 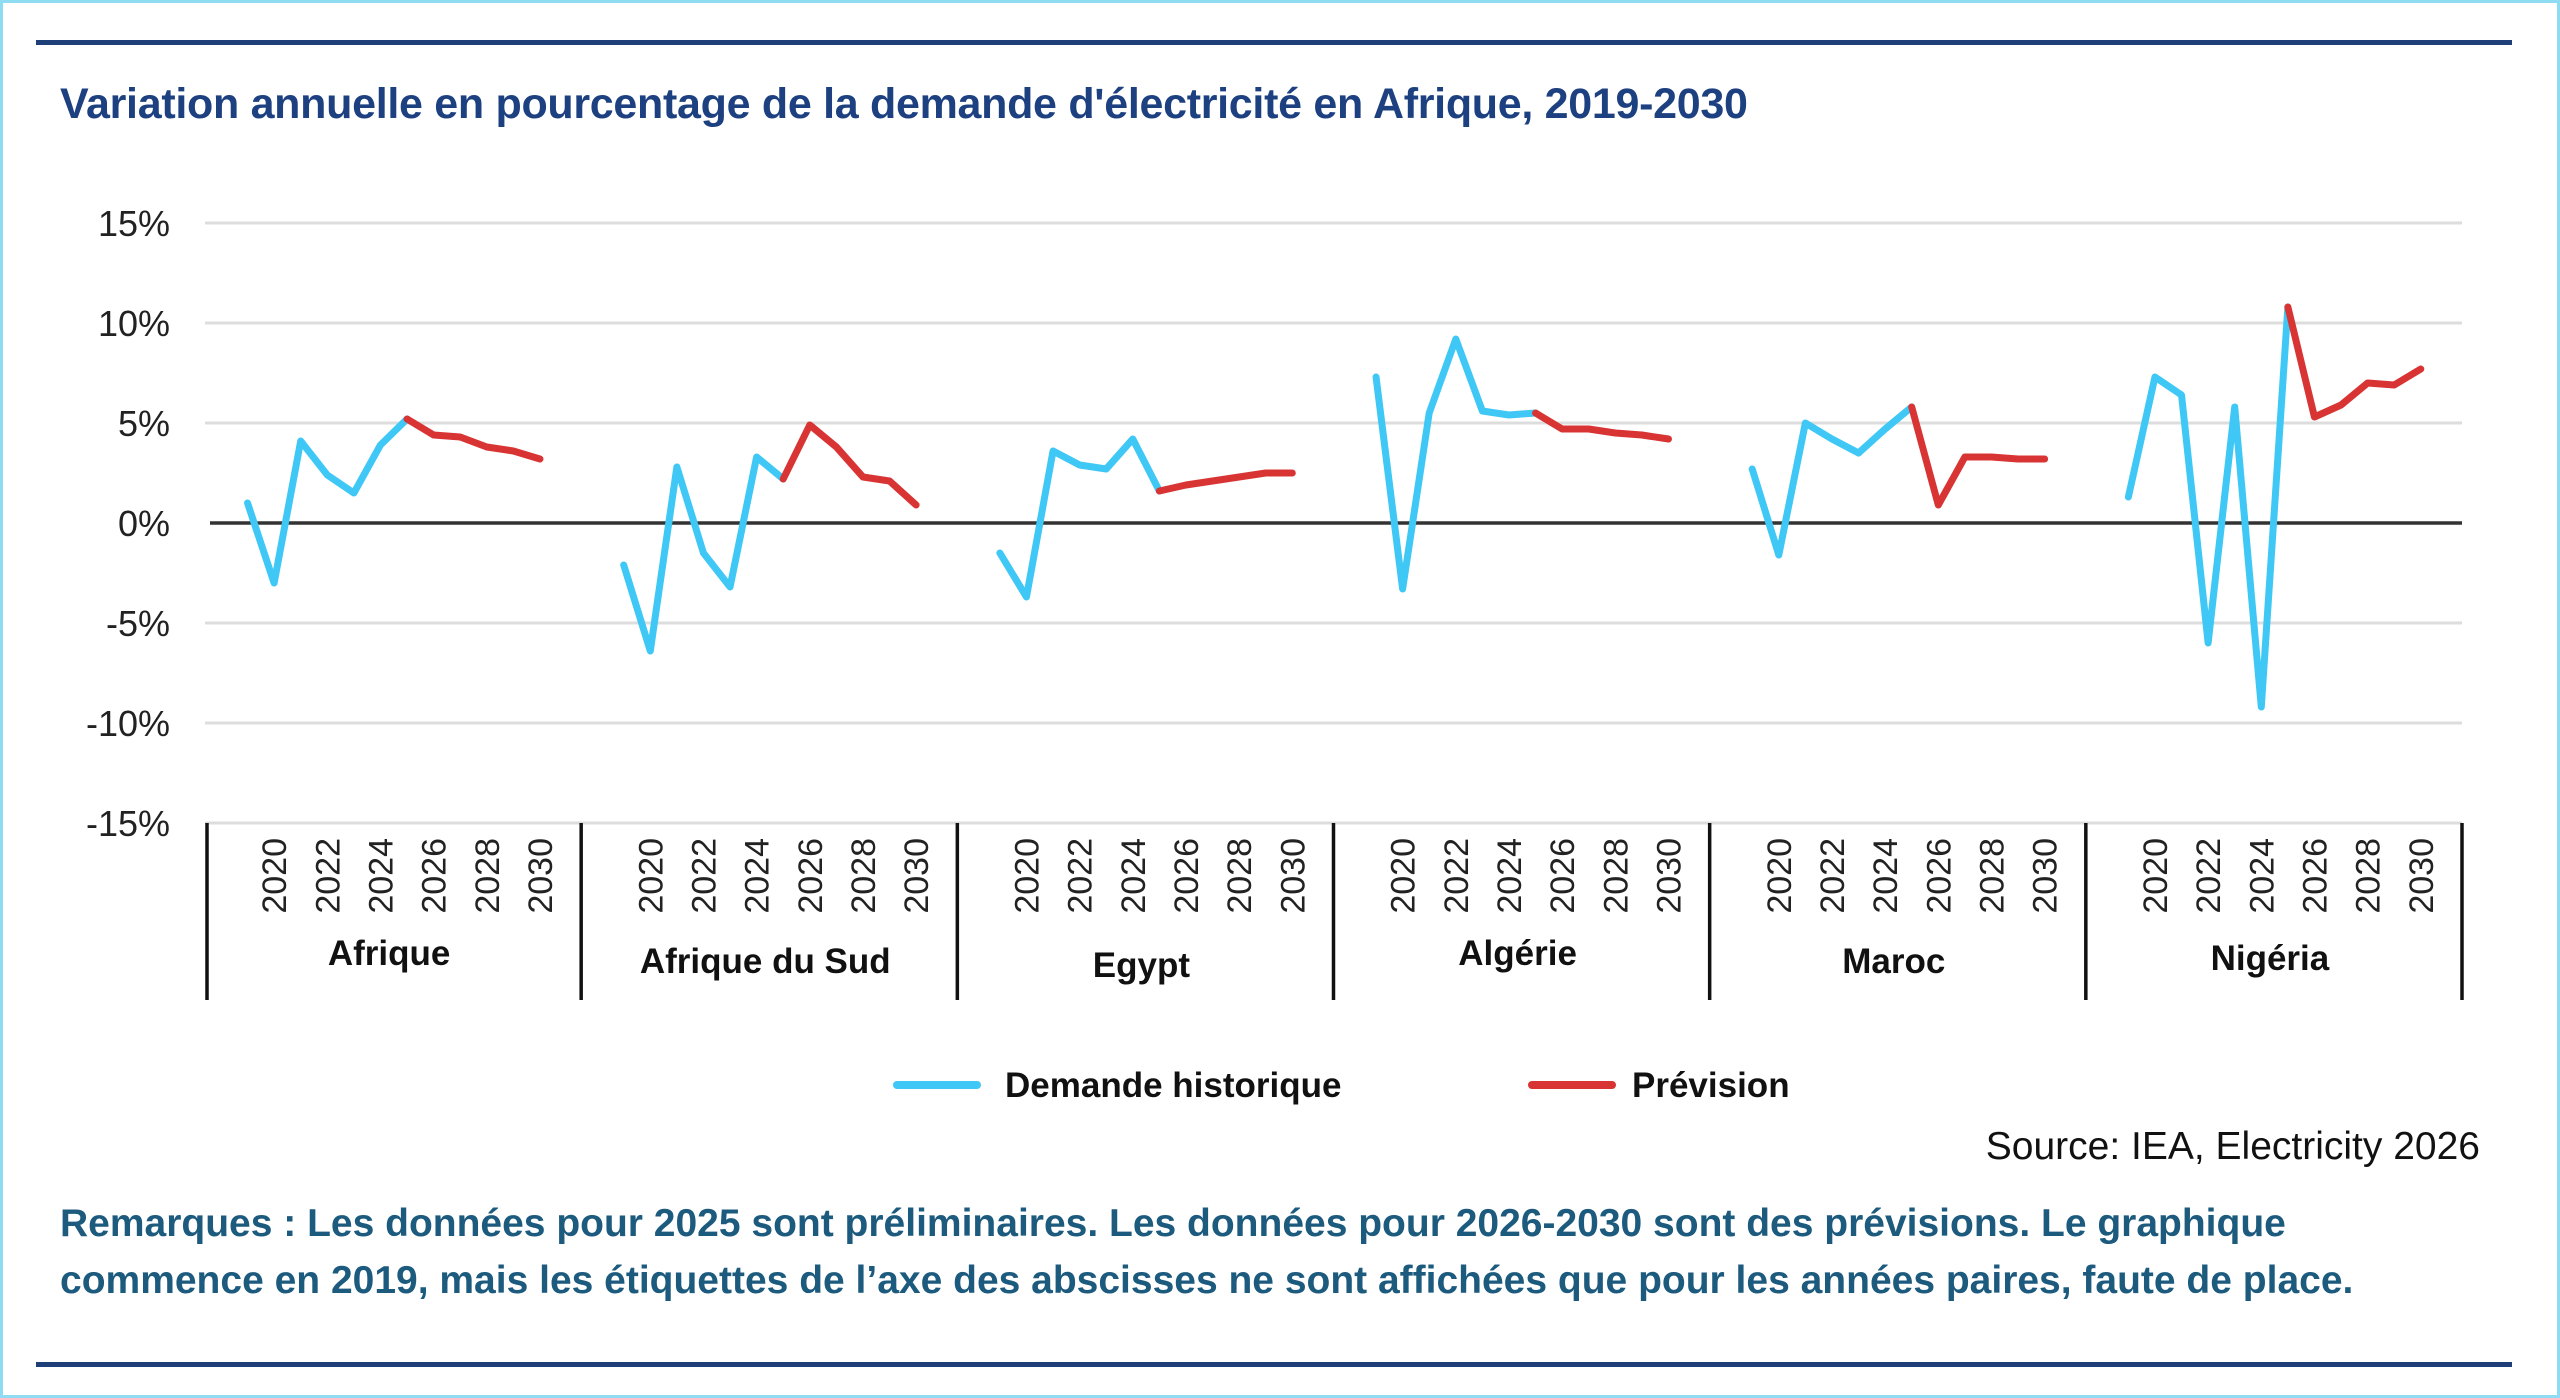 What do you see at coordinates (128, 823) in the screenshot?
I see `y-tick-label: -15%` at bounding box center [128, 823].